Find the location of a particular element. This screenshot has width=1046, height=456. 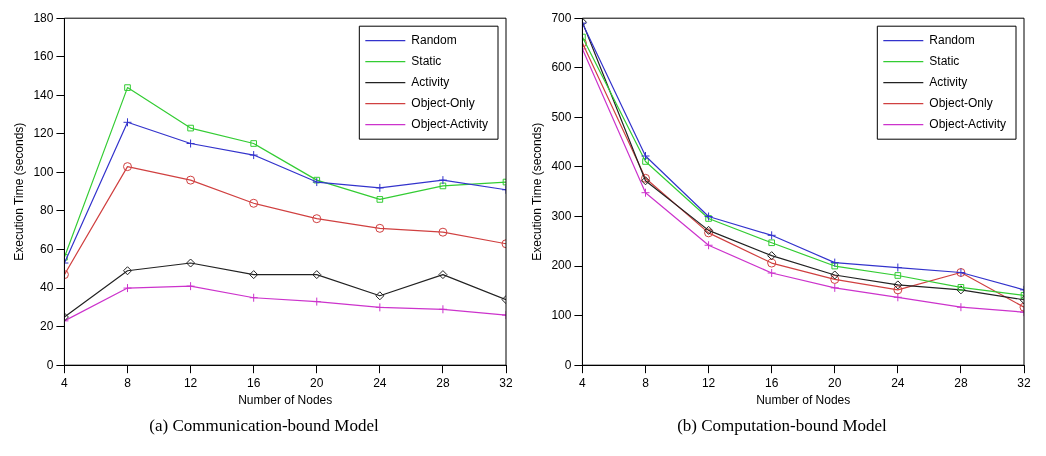

y-tick-label: 160 is located at coordinates (43, 56).